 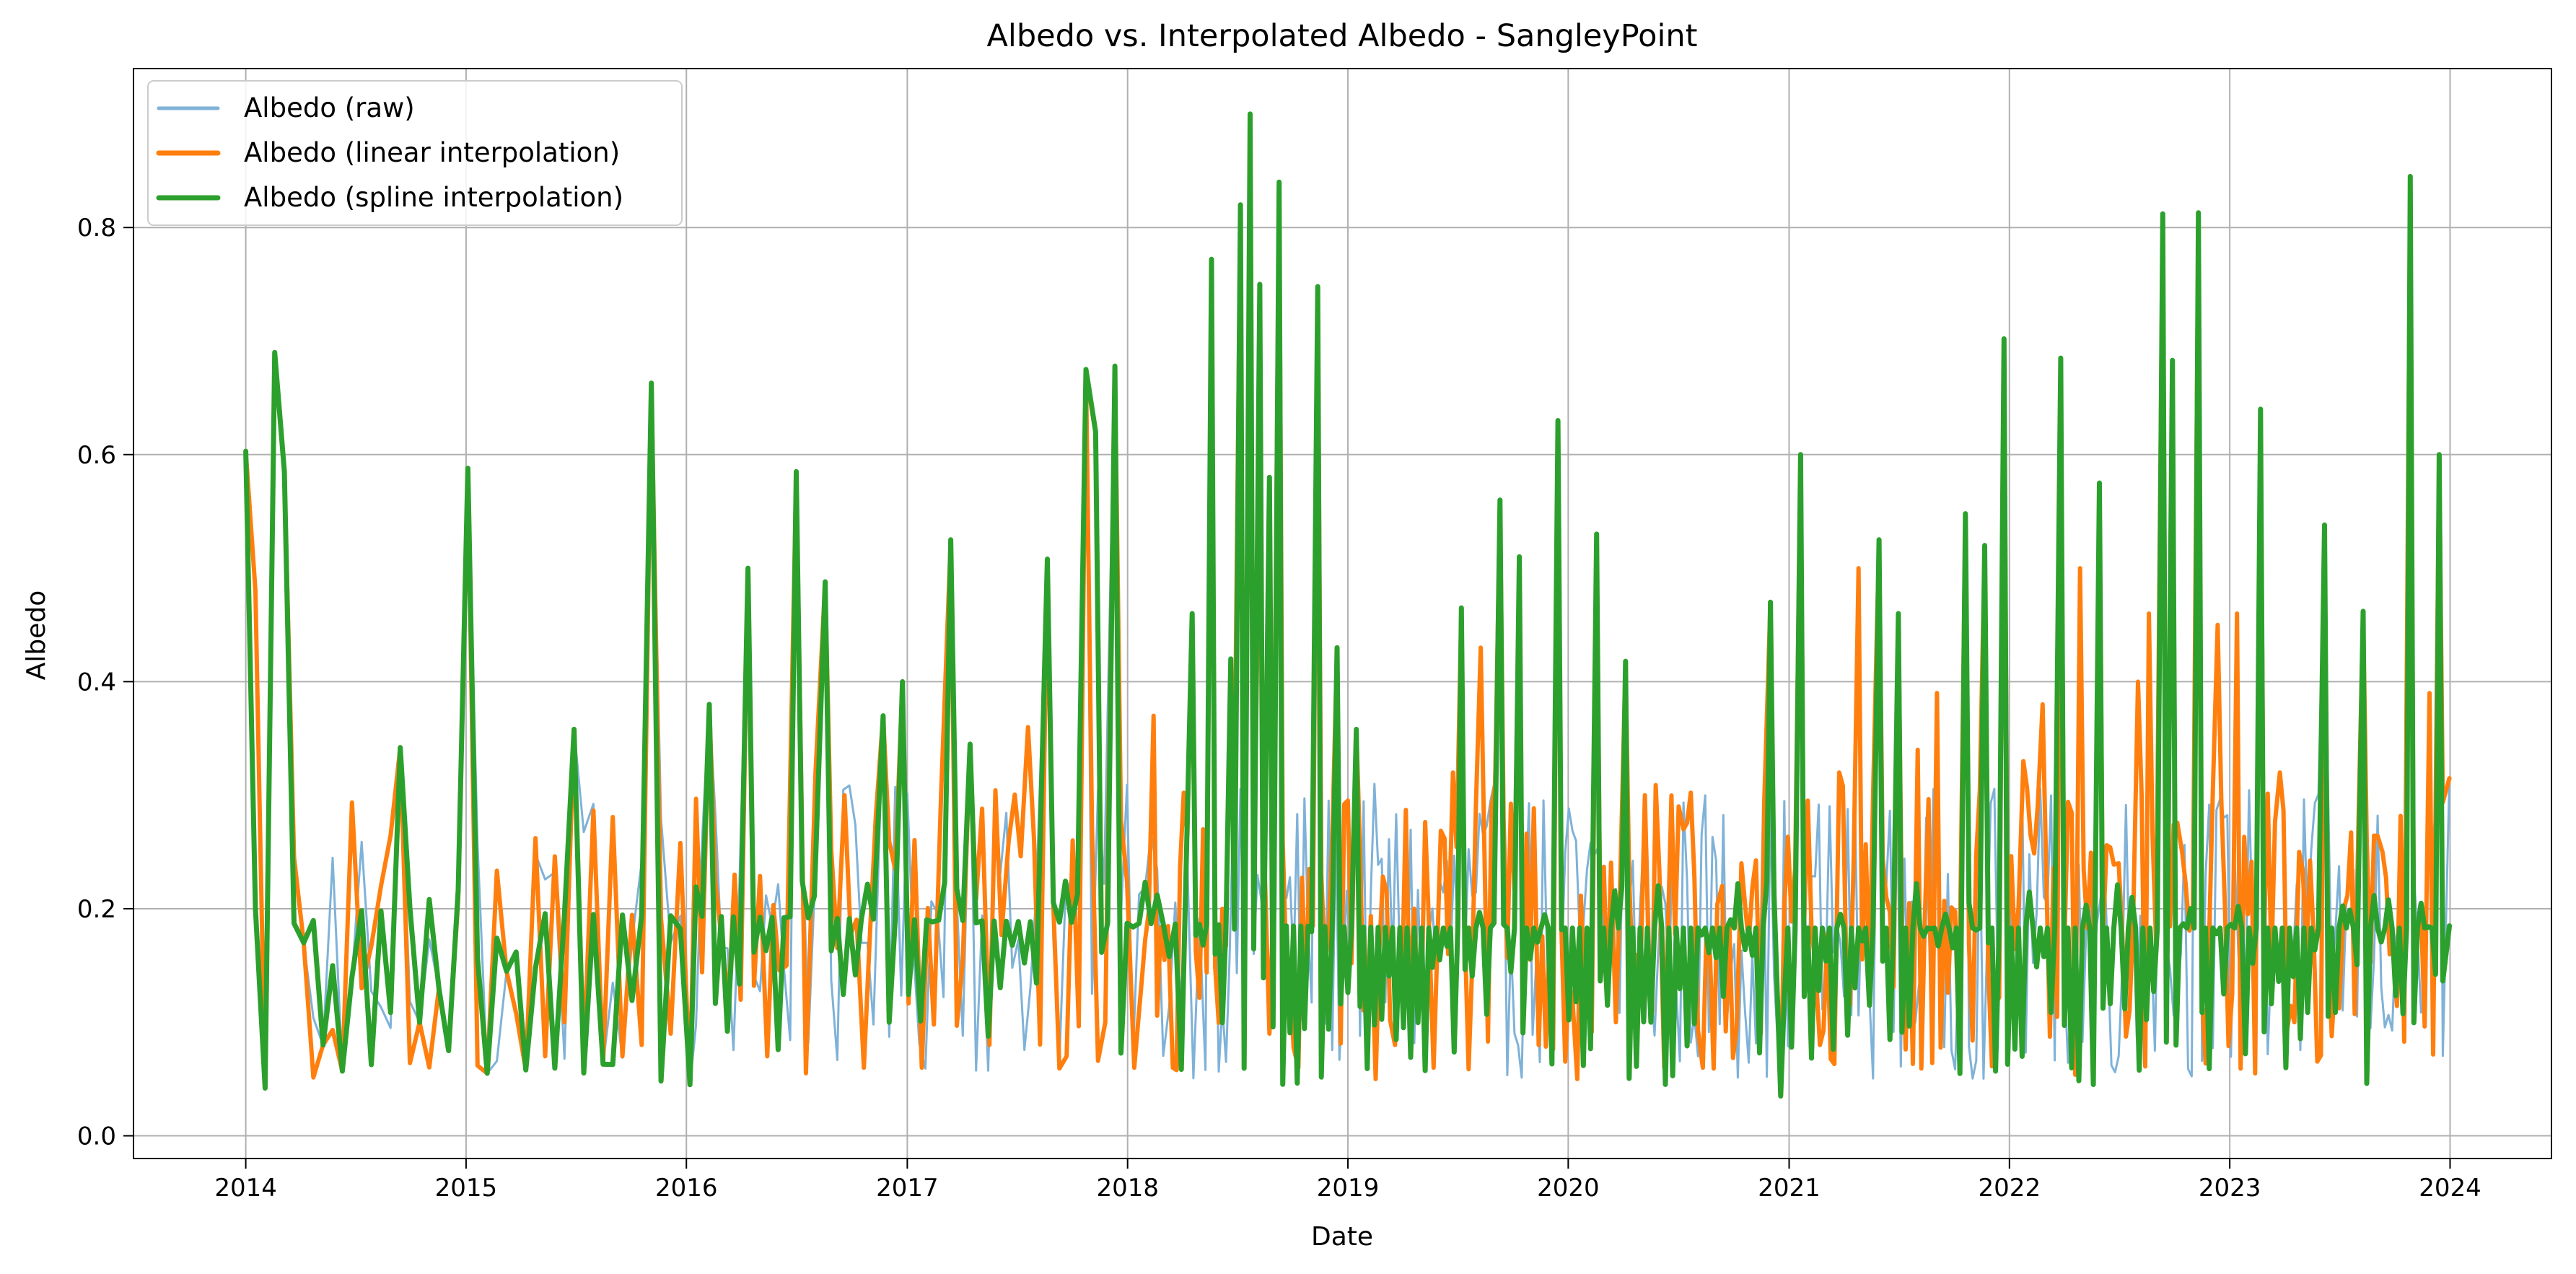 What do you see at coordinates (686, 1189) in the screenshot?
I see `x-tick-label: 2016` at bounding box center [686, 1189].